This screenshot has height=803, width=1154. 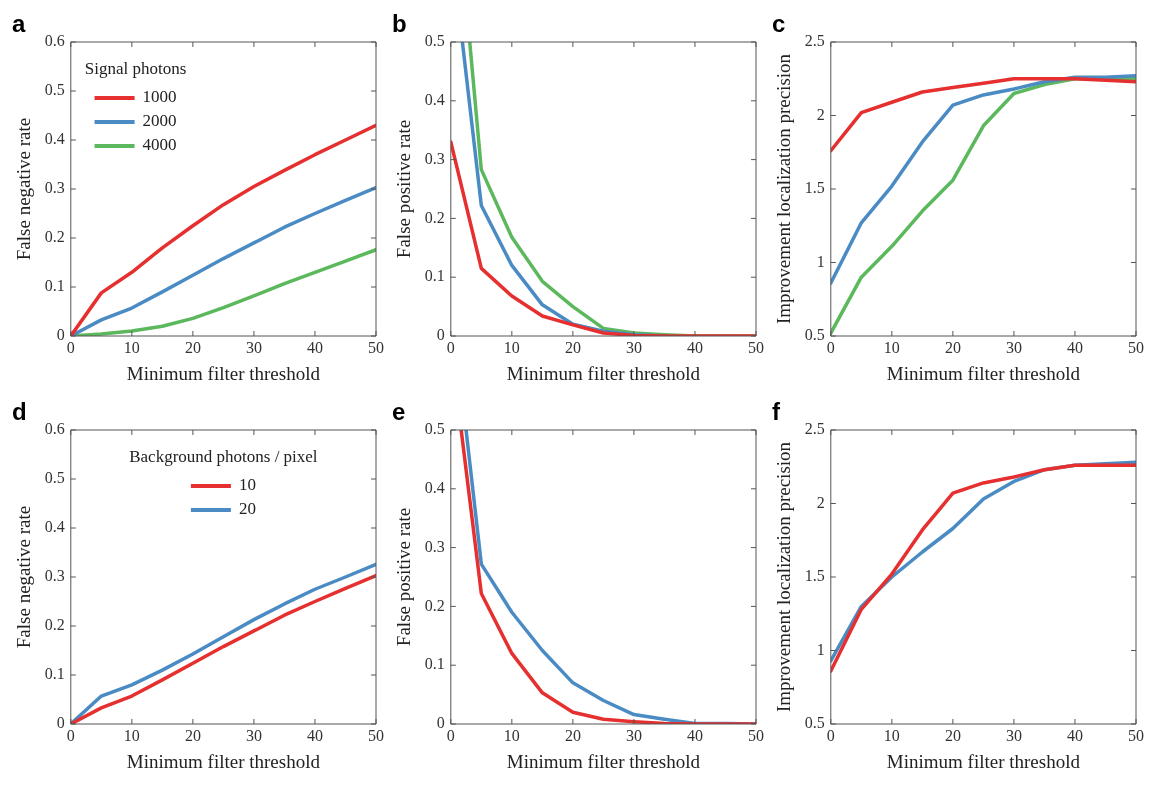 I want to click on chart-title: b, so click(x=399, y=23).